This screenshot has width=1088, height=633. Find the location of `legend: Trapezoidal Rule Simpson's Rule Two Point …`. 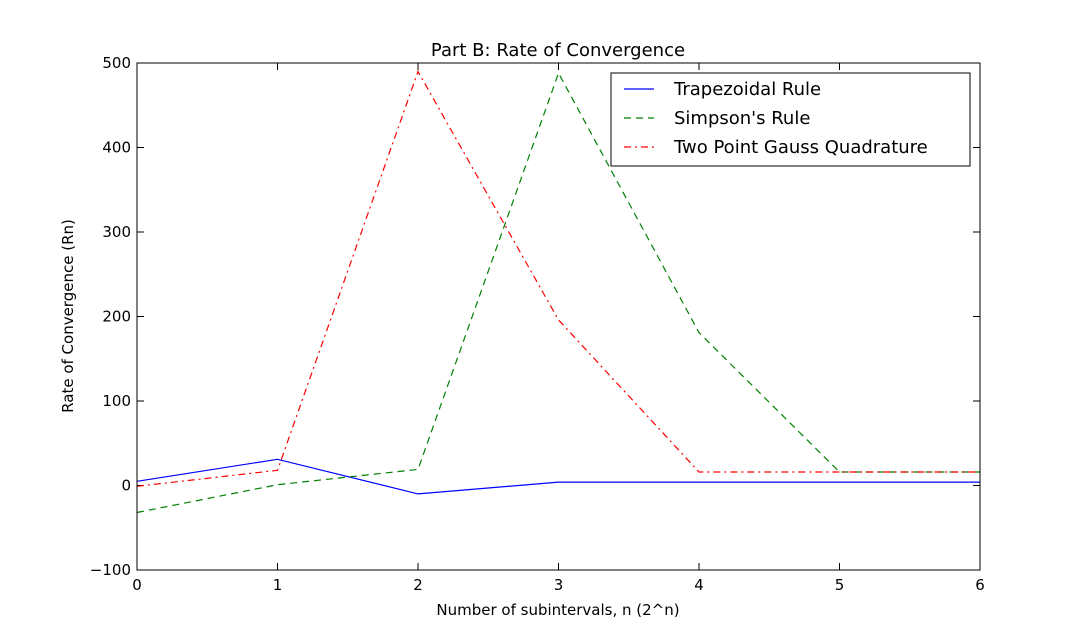

legend: Trapezoidal Rule Simpson's Rule Two Point … is located at coordinates (790, 119).